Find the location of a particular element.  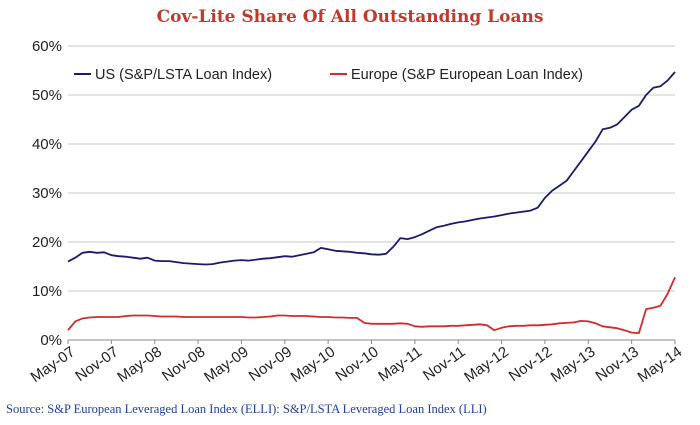

x-tick-label: Nov-08 is located at coordinates (183, 364).